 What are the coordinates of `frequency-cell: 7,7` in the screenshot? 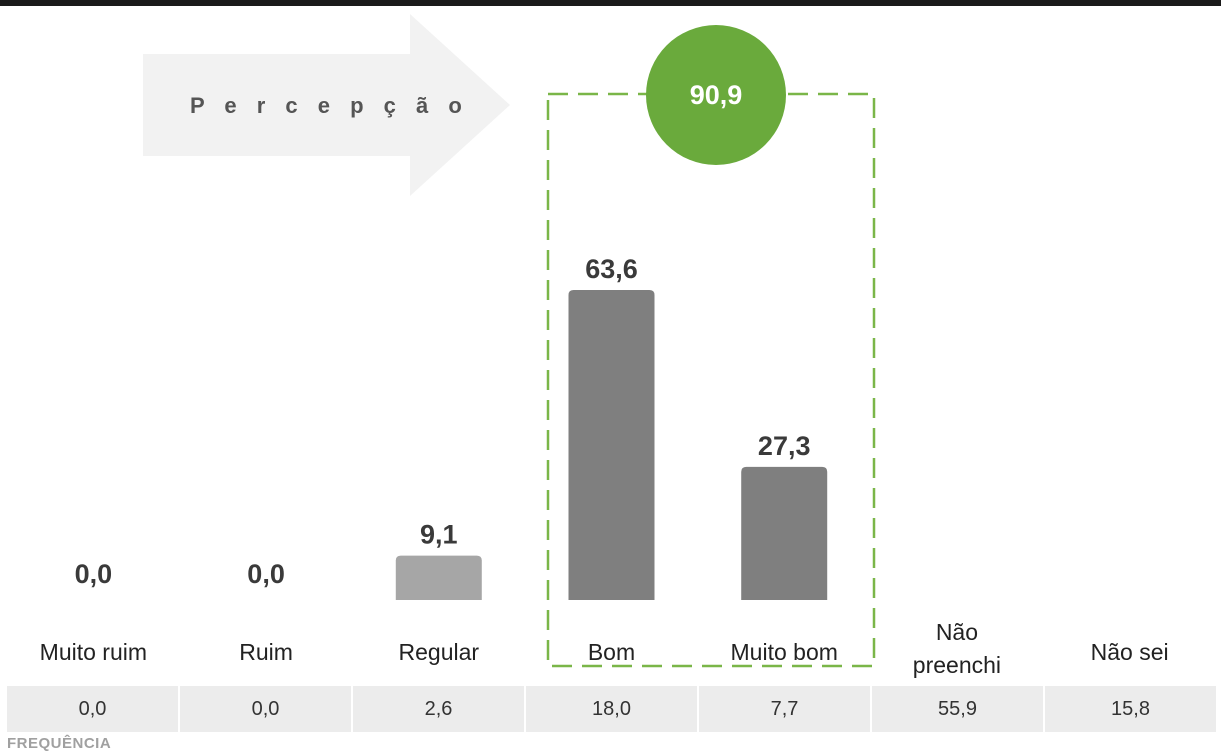 It's located at (785, 709).